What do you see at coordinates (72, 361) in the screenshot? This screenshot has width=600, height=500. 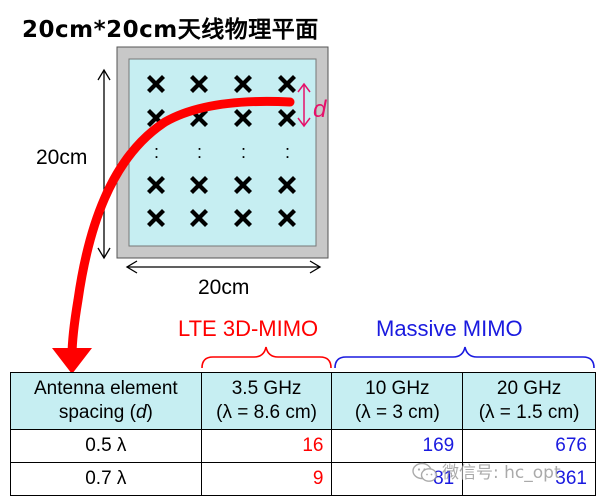 I see `red-pointer-arrow-head` at bounding box center [72, 361].